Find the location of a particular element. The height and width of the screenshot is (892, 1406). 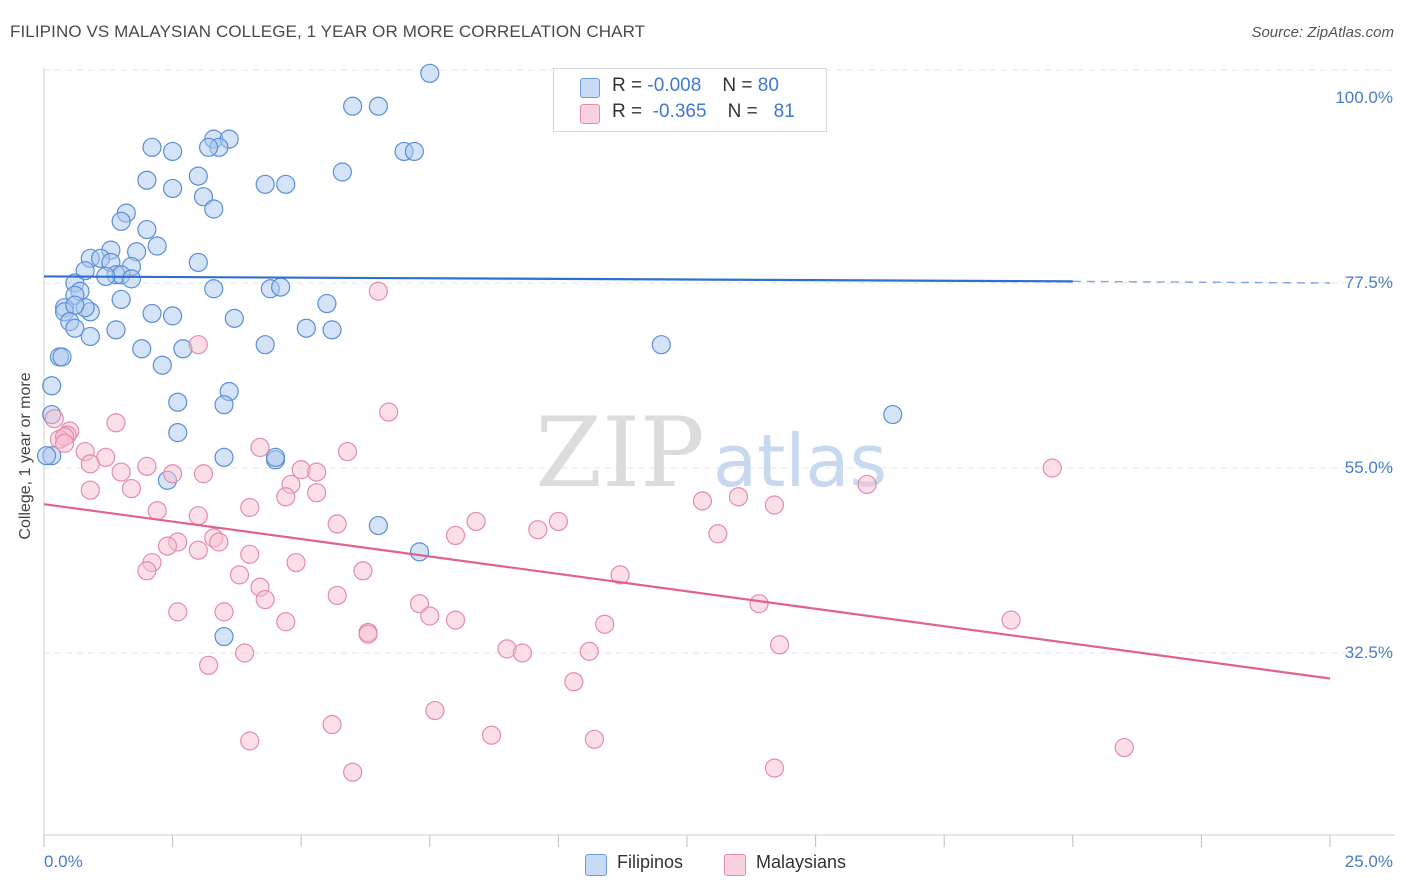

y-tick-label: 100.0% is located at coordinates (1364, 97).